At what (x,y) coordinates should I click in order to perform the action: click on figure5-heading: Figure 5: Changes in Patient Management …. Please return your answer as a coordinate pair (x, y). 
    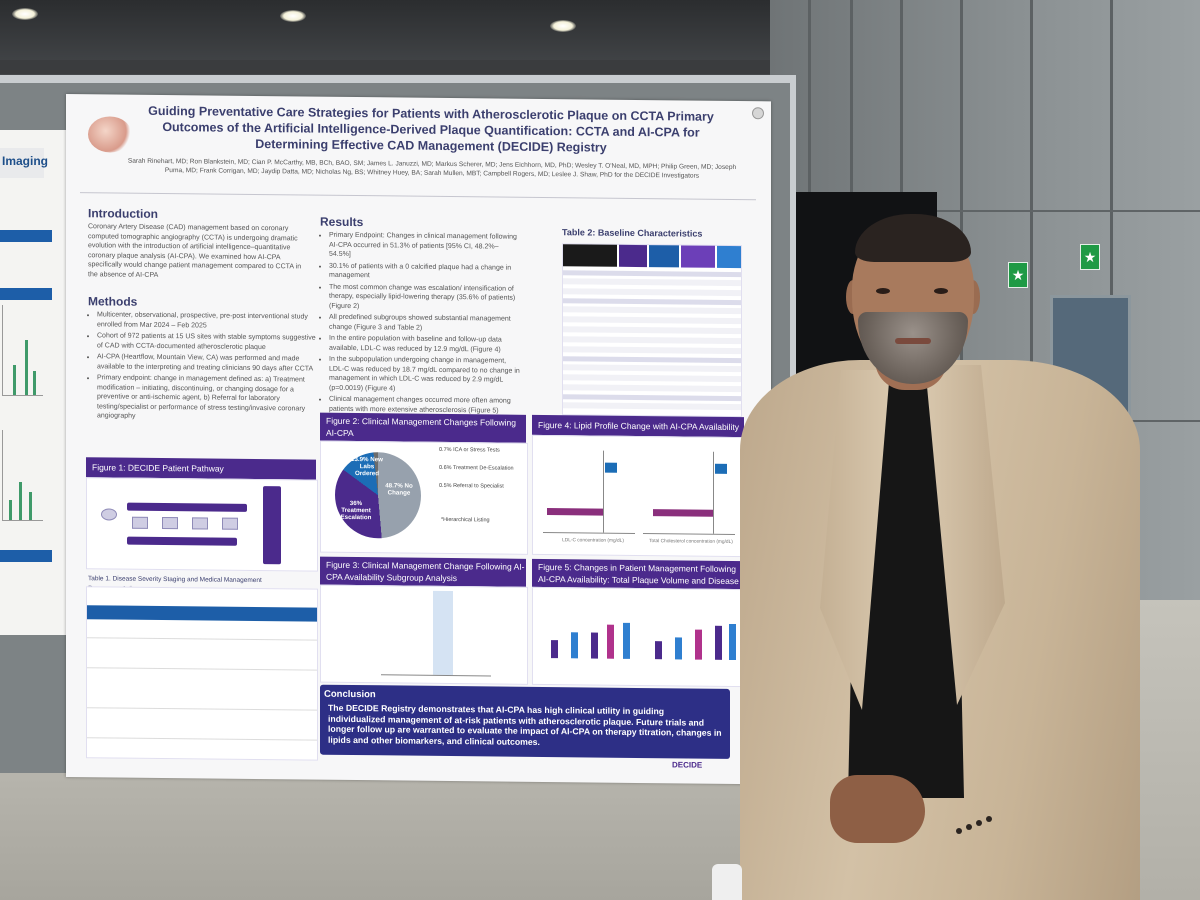
    Looking at the image, I should click on (638, 574).